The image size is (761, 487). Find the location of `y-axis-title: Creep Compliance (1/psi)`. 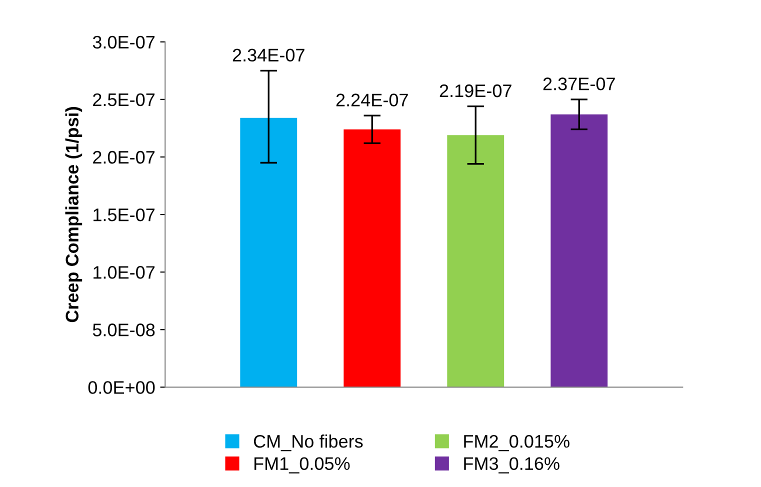

y-axis-title: Creep Compliance (1/psi) is located at coordinates (73, 214).